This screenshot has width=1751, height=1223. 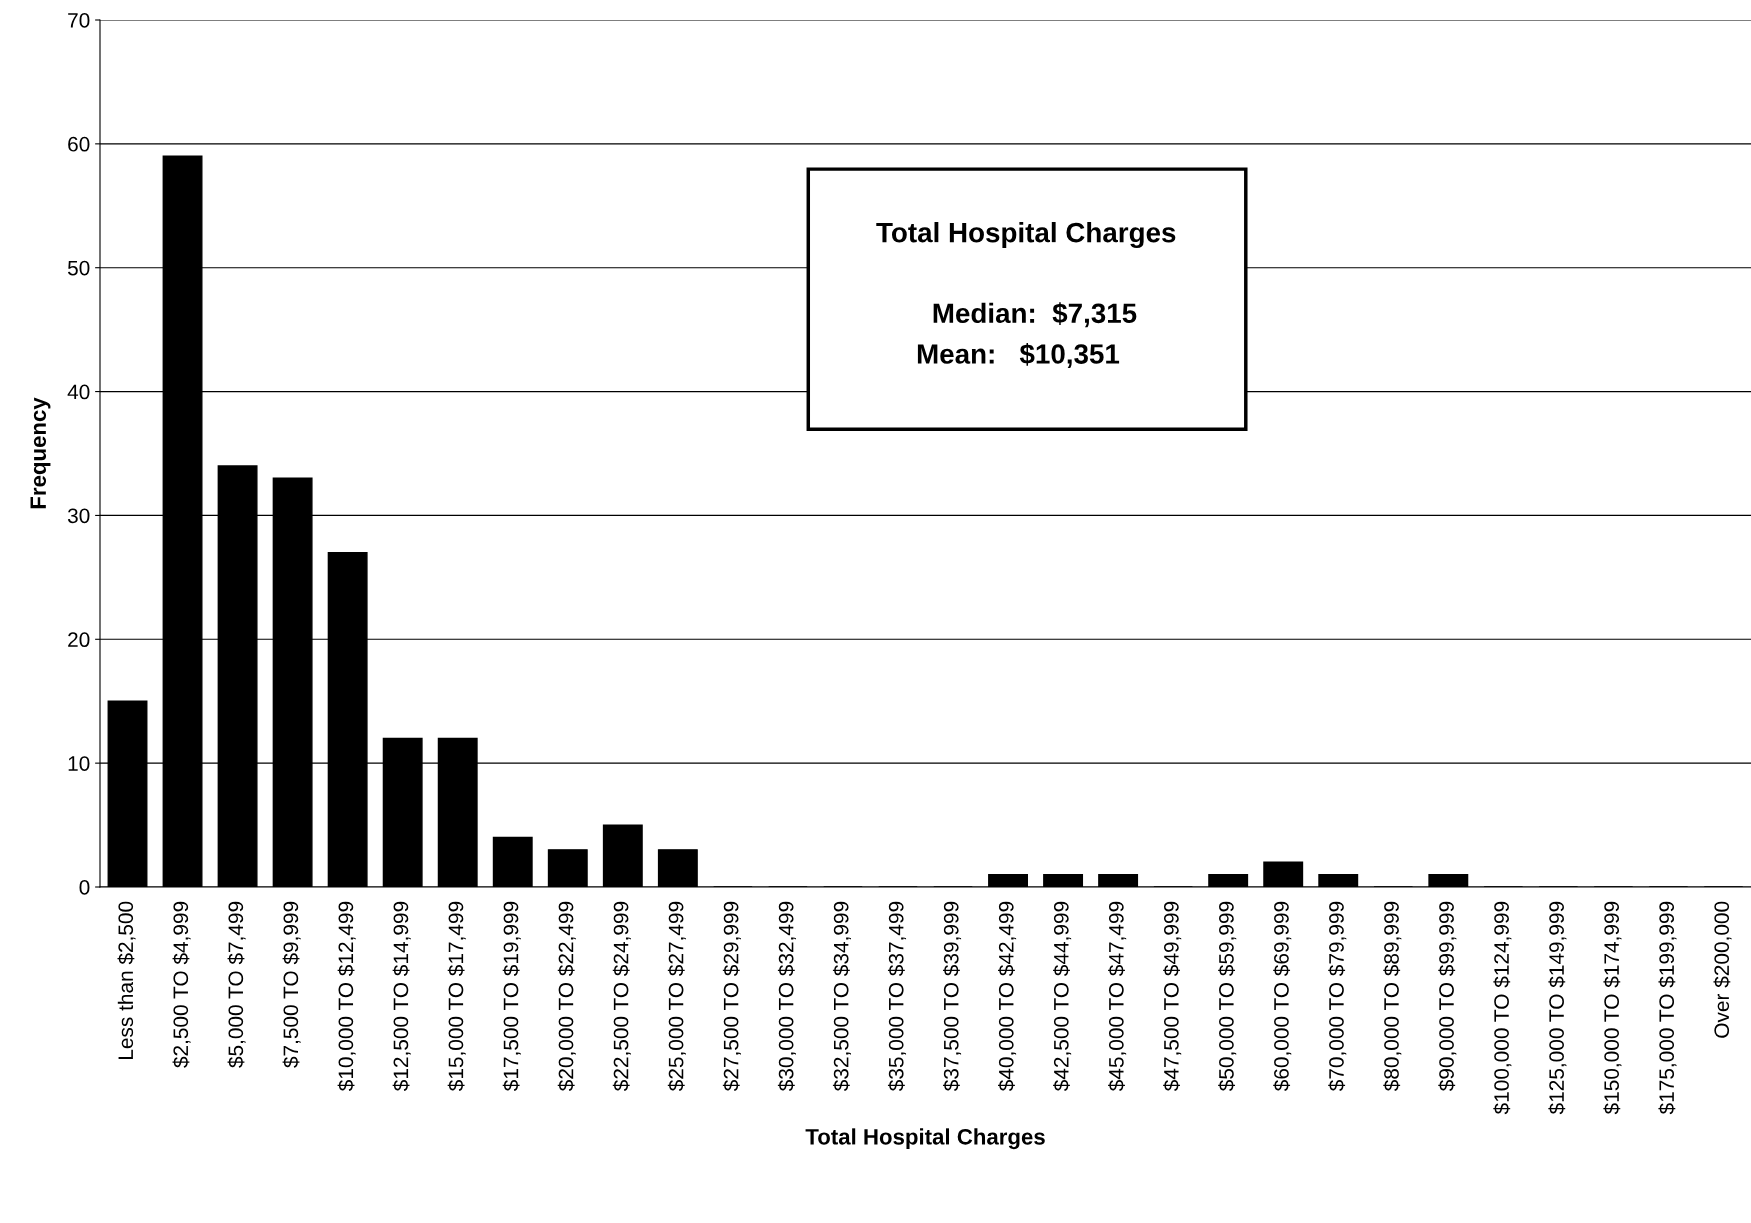 I want to click on annotation: Median: $7,315, so click(x=1035, y=315).